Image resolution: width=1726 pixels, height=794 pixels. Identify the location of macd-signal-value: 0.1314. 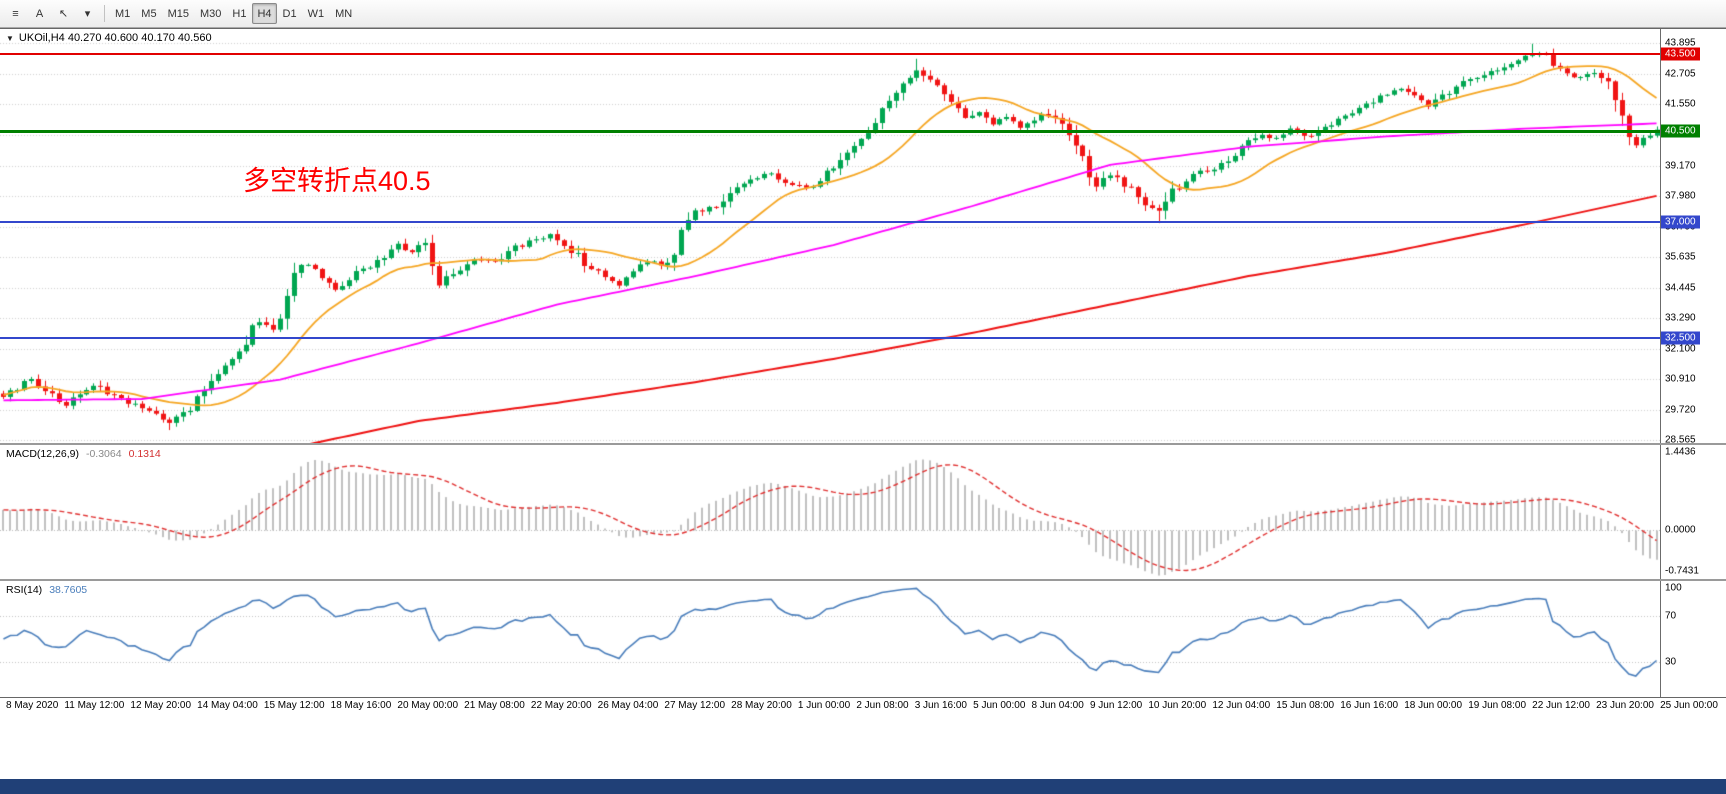
(144, 454).